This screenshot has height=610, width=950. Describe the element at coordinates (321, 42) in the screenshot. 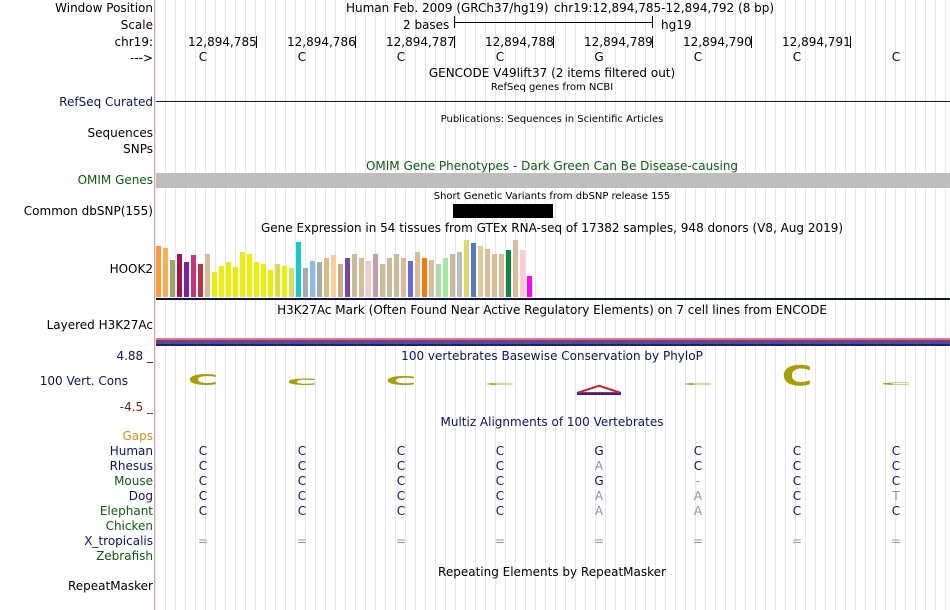

I see `coordinate-tick-label: 12,894,786` at that location.